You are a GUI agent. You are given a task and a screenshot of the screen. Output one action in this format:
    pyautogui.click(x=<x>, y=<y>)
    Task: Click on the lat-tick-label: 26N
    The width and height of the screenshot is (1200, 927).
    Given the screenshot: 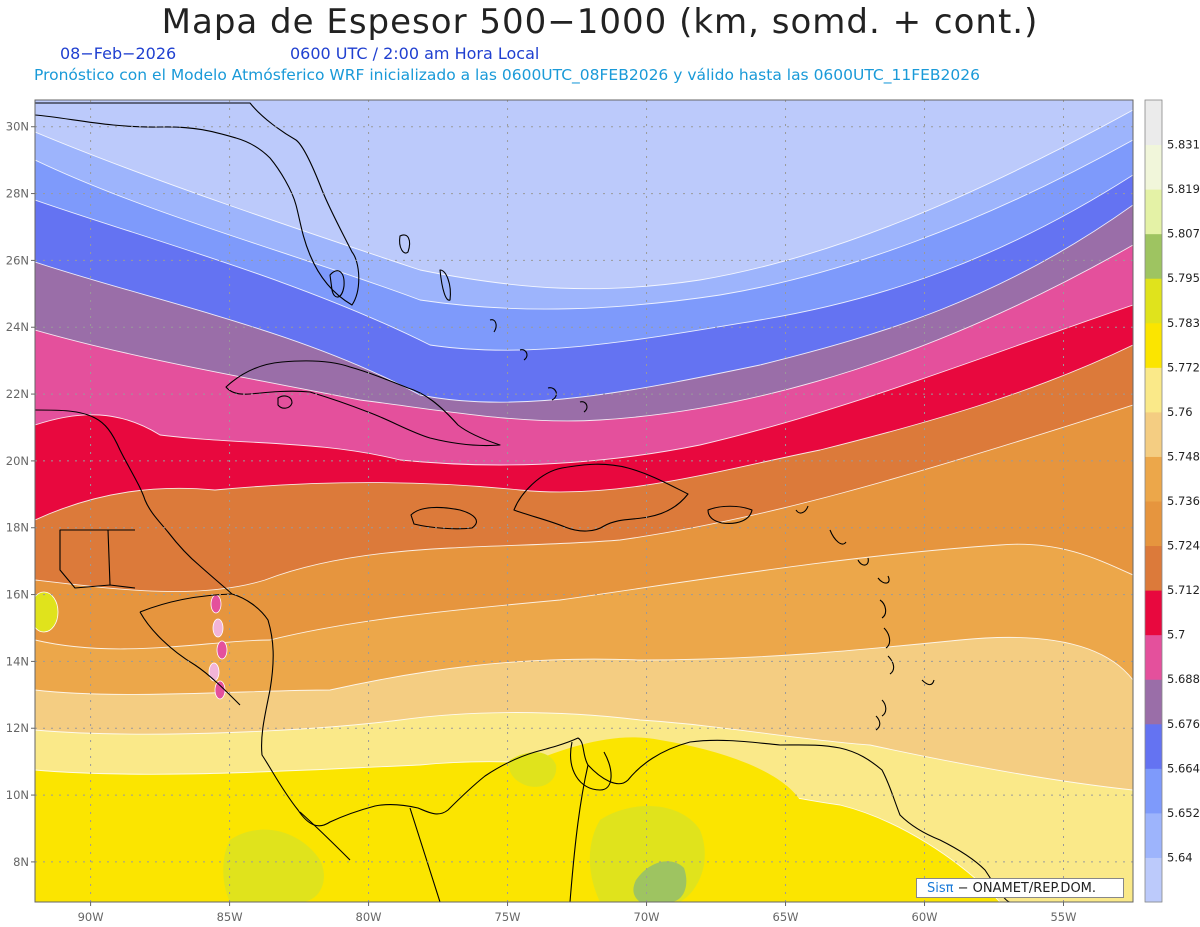 What is the action you would take?
    pyautogui.click(x=17, y=260)
    